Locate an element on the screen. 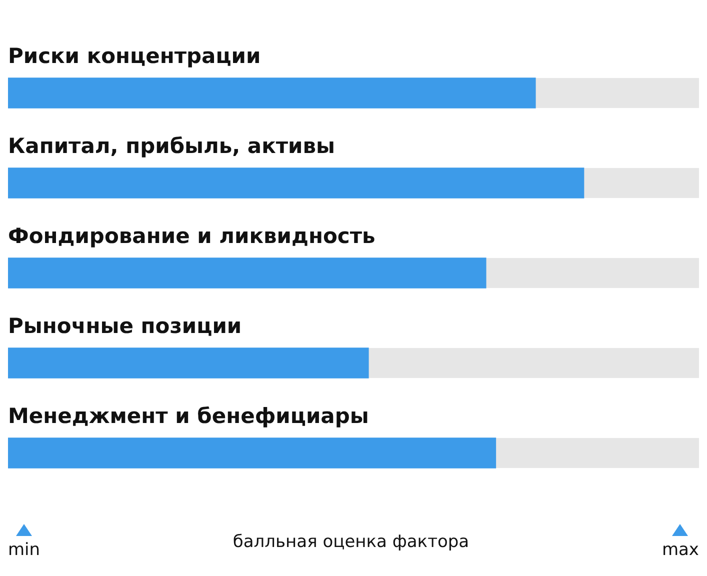 The width and height of the screenshot is (707, 576). text: min is located at coordinates (24, 550).